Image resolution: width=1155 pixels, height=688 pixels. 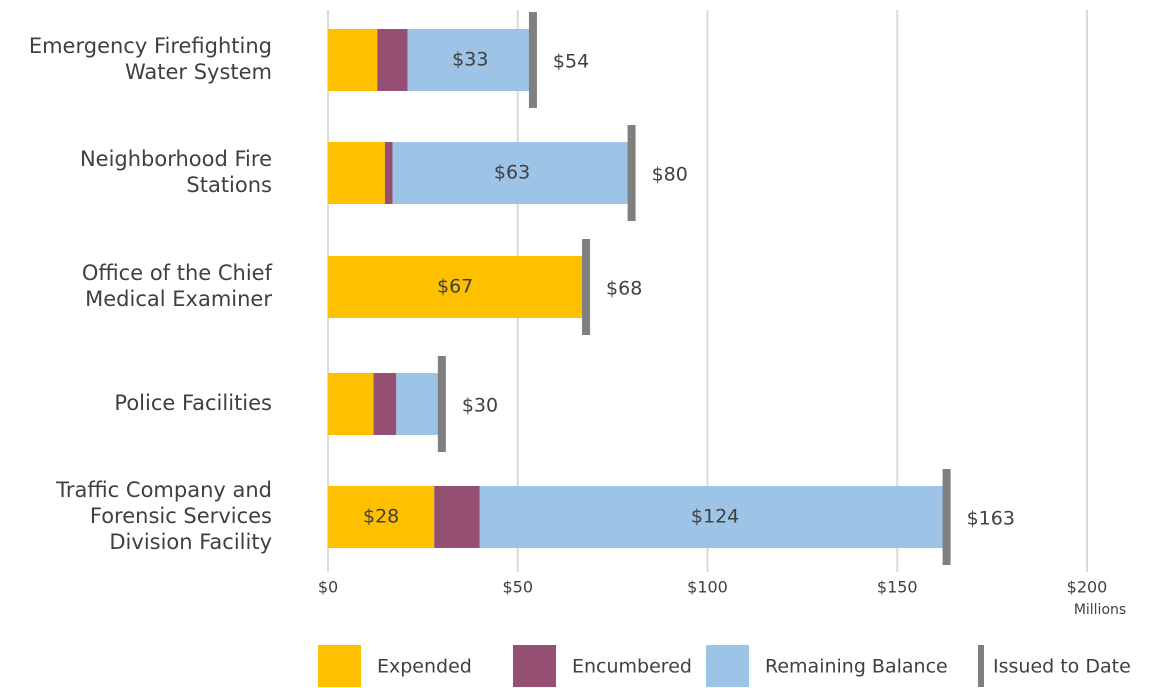 I want to click on category-label: Police Facilities, so click(x=193, y=403).